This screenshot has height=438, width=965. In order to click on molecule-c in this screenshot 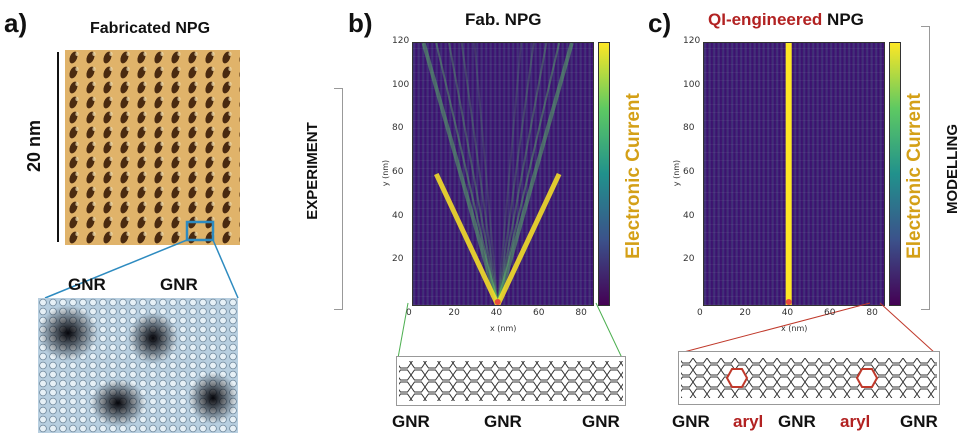, I will do `click(809, 378)`.